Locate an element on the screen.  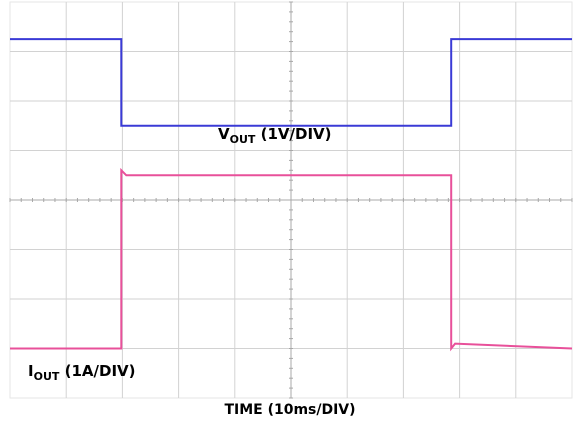
iout-label: IOUT (1A/DIV) is located at coordinates (82, 372).